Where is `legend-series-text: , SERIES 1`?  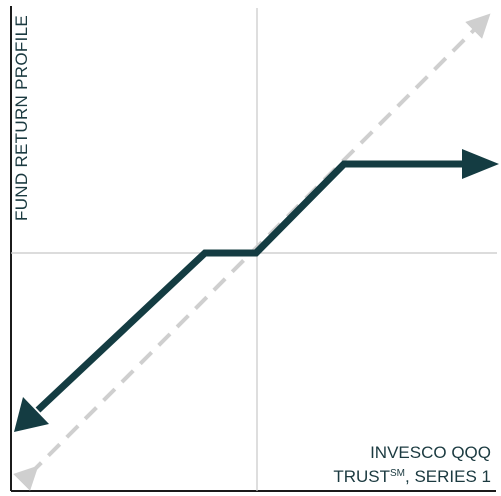 legend-series-text: , SERIES 1 is located at coordinates (448, 476).